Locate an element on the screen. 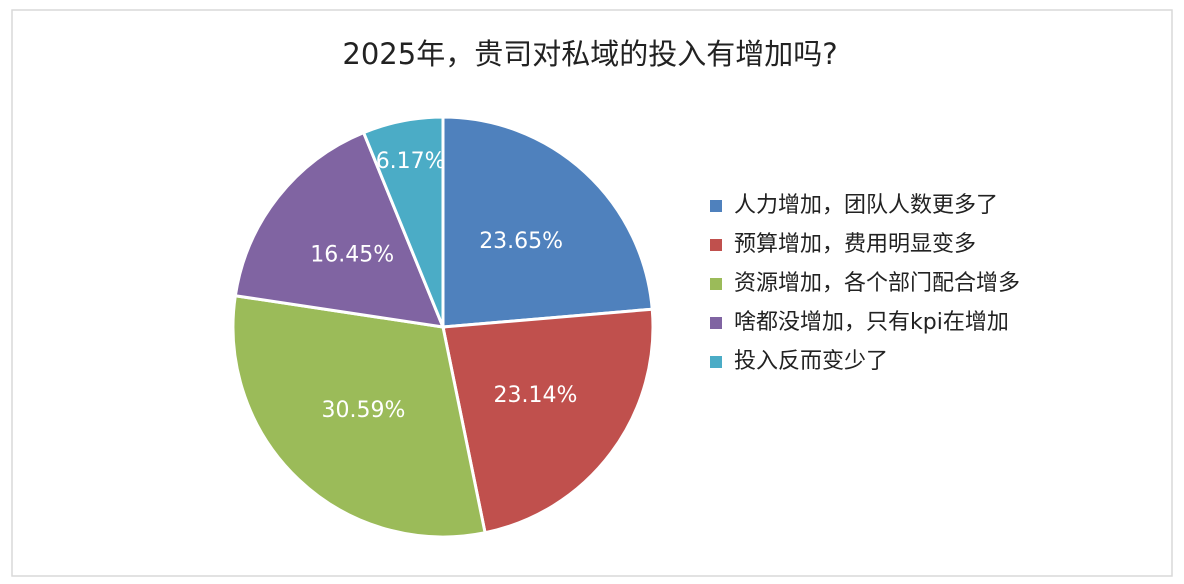  data-label: 23.14% is located at coordinates (536, 395).